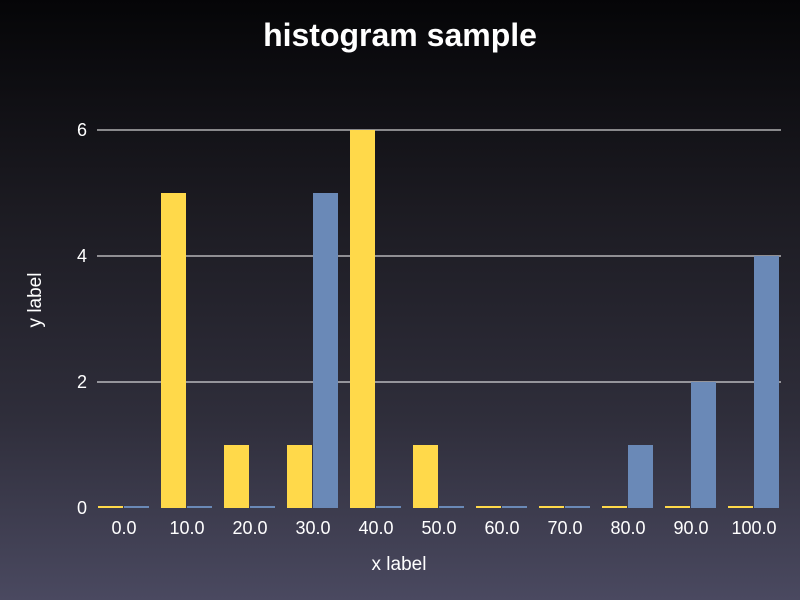 Image resolution: width=800 pixels, height=600 pixels. I want to click on y-axis-label: y label, so click(35, 300).